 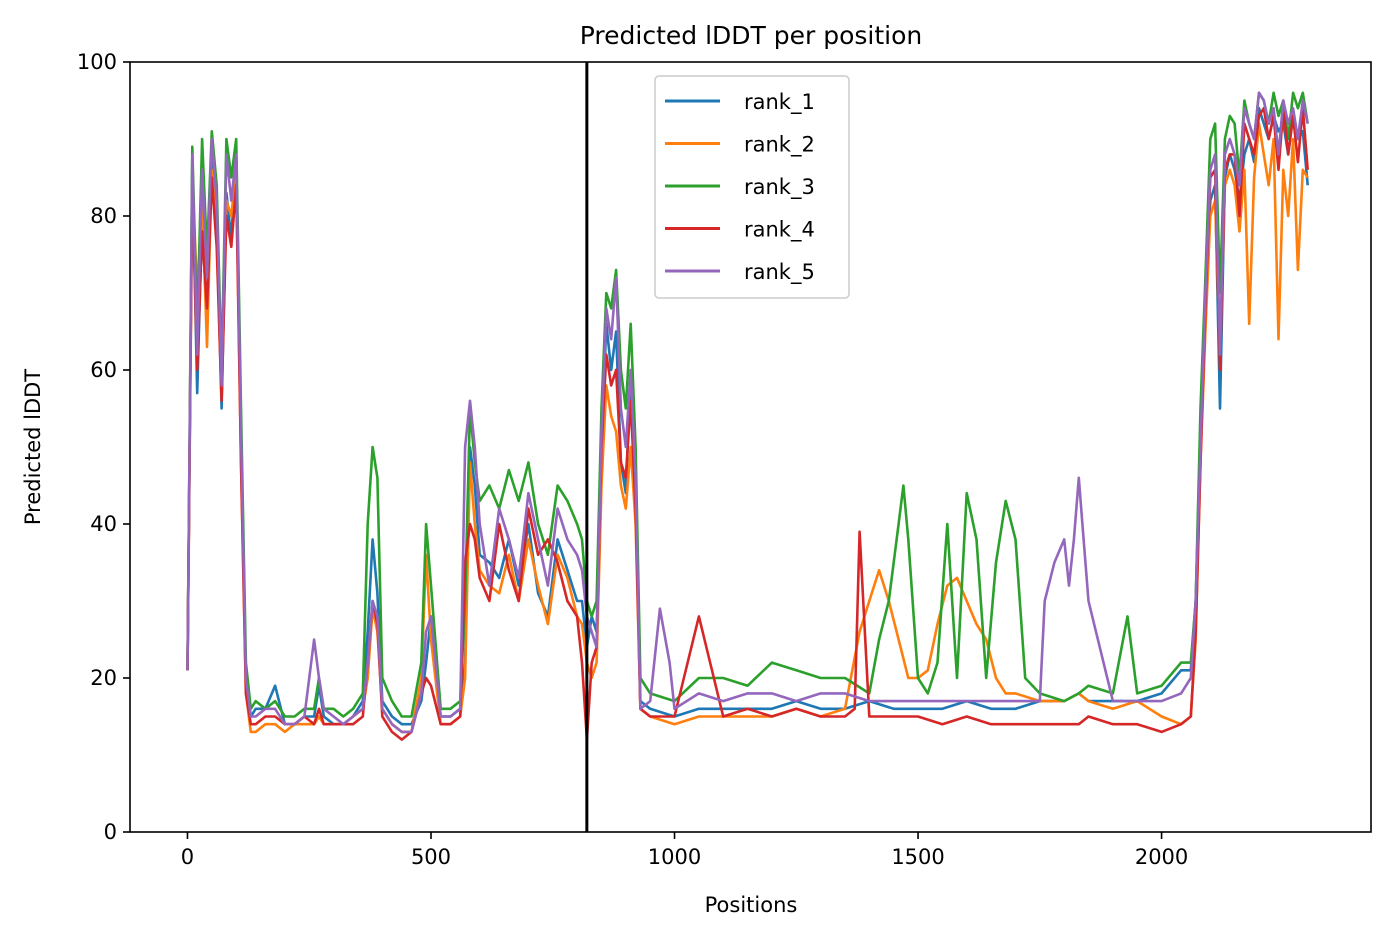 I want to click on legend-label-rank-1: rank_1, so click(x=779, y=102).